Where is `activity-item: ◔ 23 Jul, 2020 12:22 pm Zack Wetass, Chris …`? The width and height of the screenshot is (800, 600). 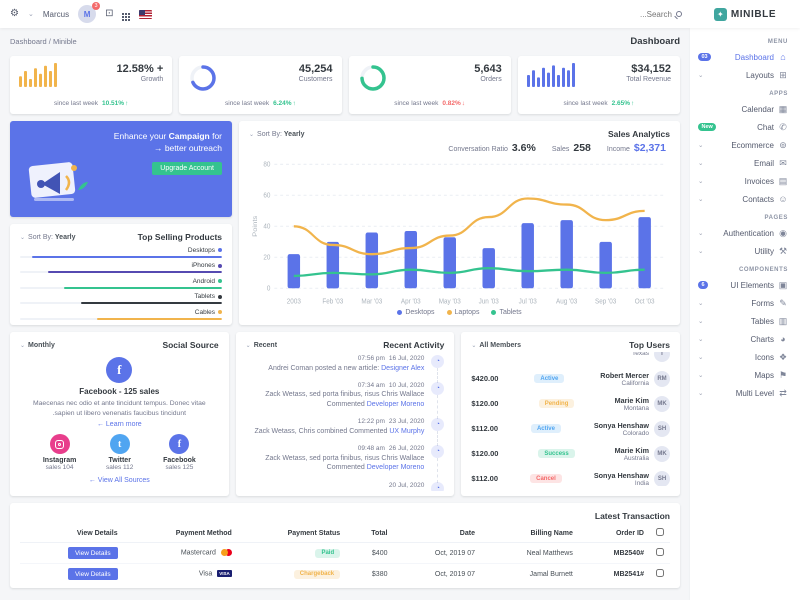 activity-item: ◔ 23 Jul, 2020 12:22 pm Zack Wetass, Chris … is located at coordinates (345, 432).